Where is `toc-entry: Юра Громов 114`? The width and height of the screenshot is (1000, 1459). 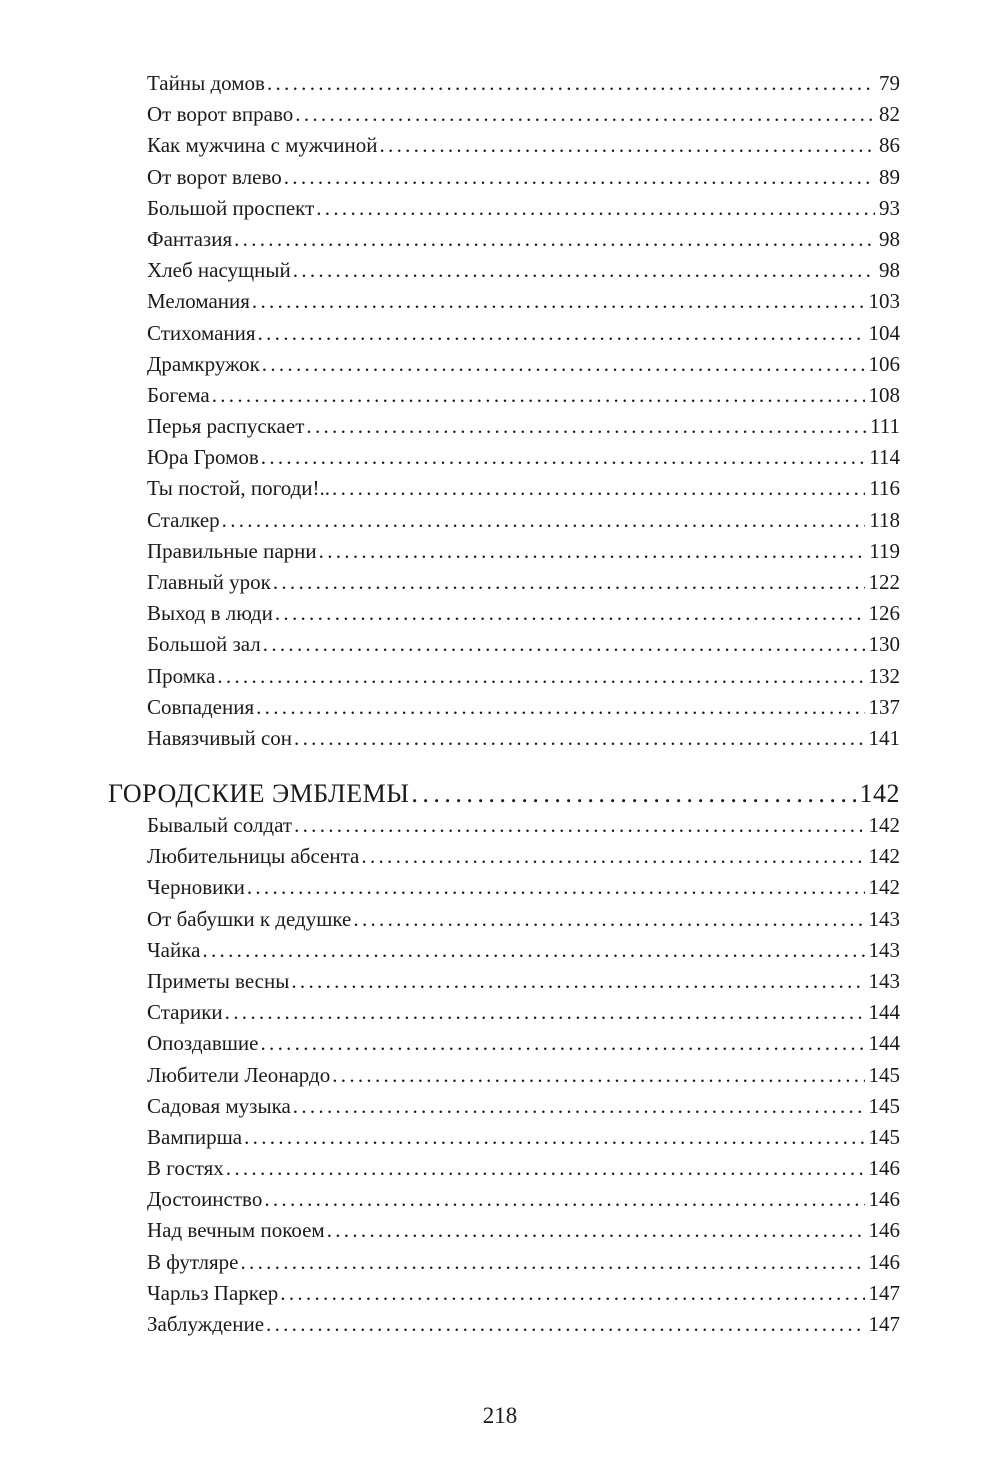 toc-entry: Юра Громов 114 is located at coordinates (523, 457).